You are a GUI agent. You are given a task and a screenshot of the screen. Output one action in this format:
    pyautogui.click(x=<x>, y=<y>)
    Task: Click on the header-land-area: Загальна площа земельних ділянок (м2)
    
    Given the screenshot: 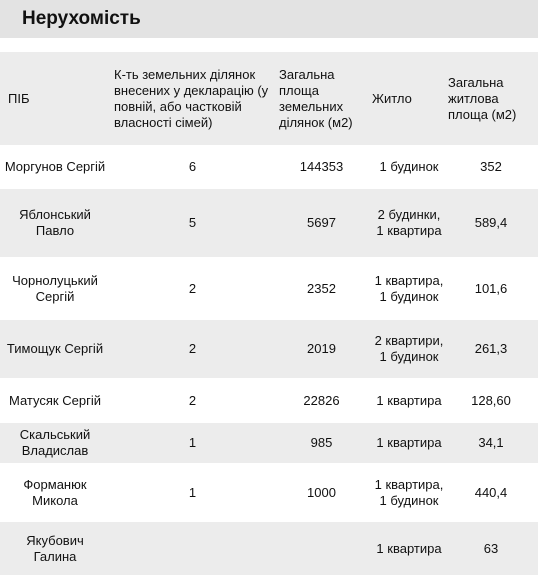 What is the action you would take?
    pyautogui.click(x=316, y=98)
    